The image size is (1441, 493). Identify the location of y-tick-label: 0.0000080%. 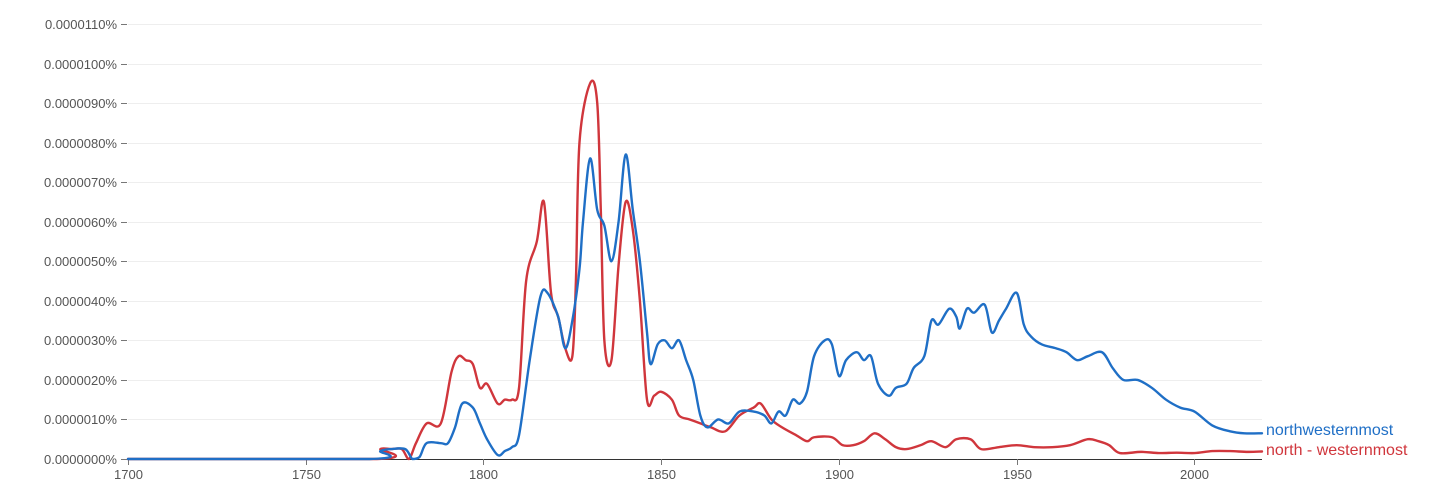
(80, 143).